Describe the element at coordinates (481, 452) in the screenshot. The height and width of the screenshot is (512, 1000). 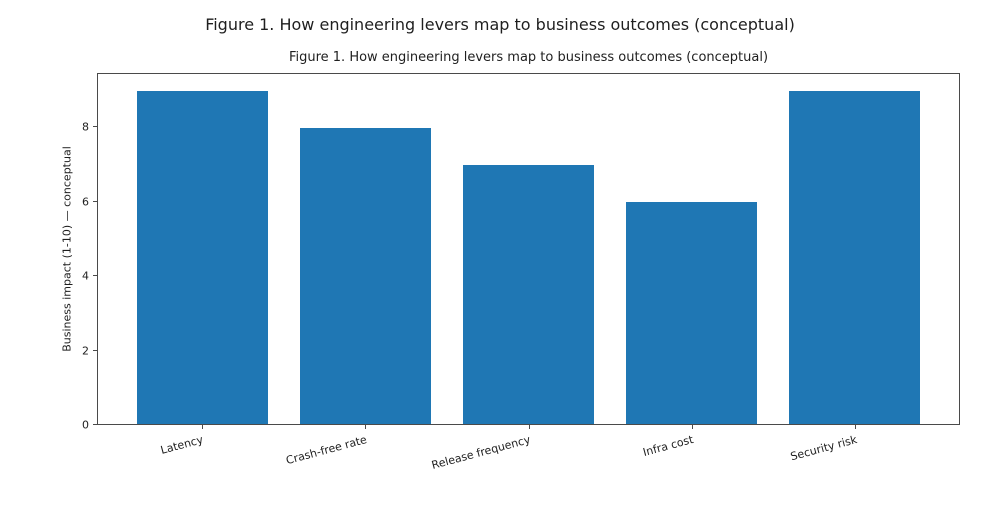
I see `x-tick-label: Release frequency` at that location.